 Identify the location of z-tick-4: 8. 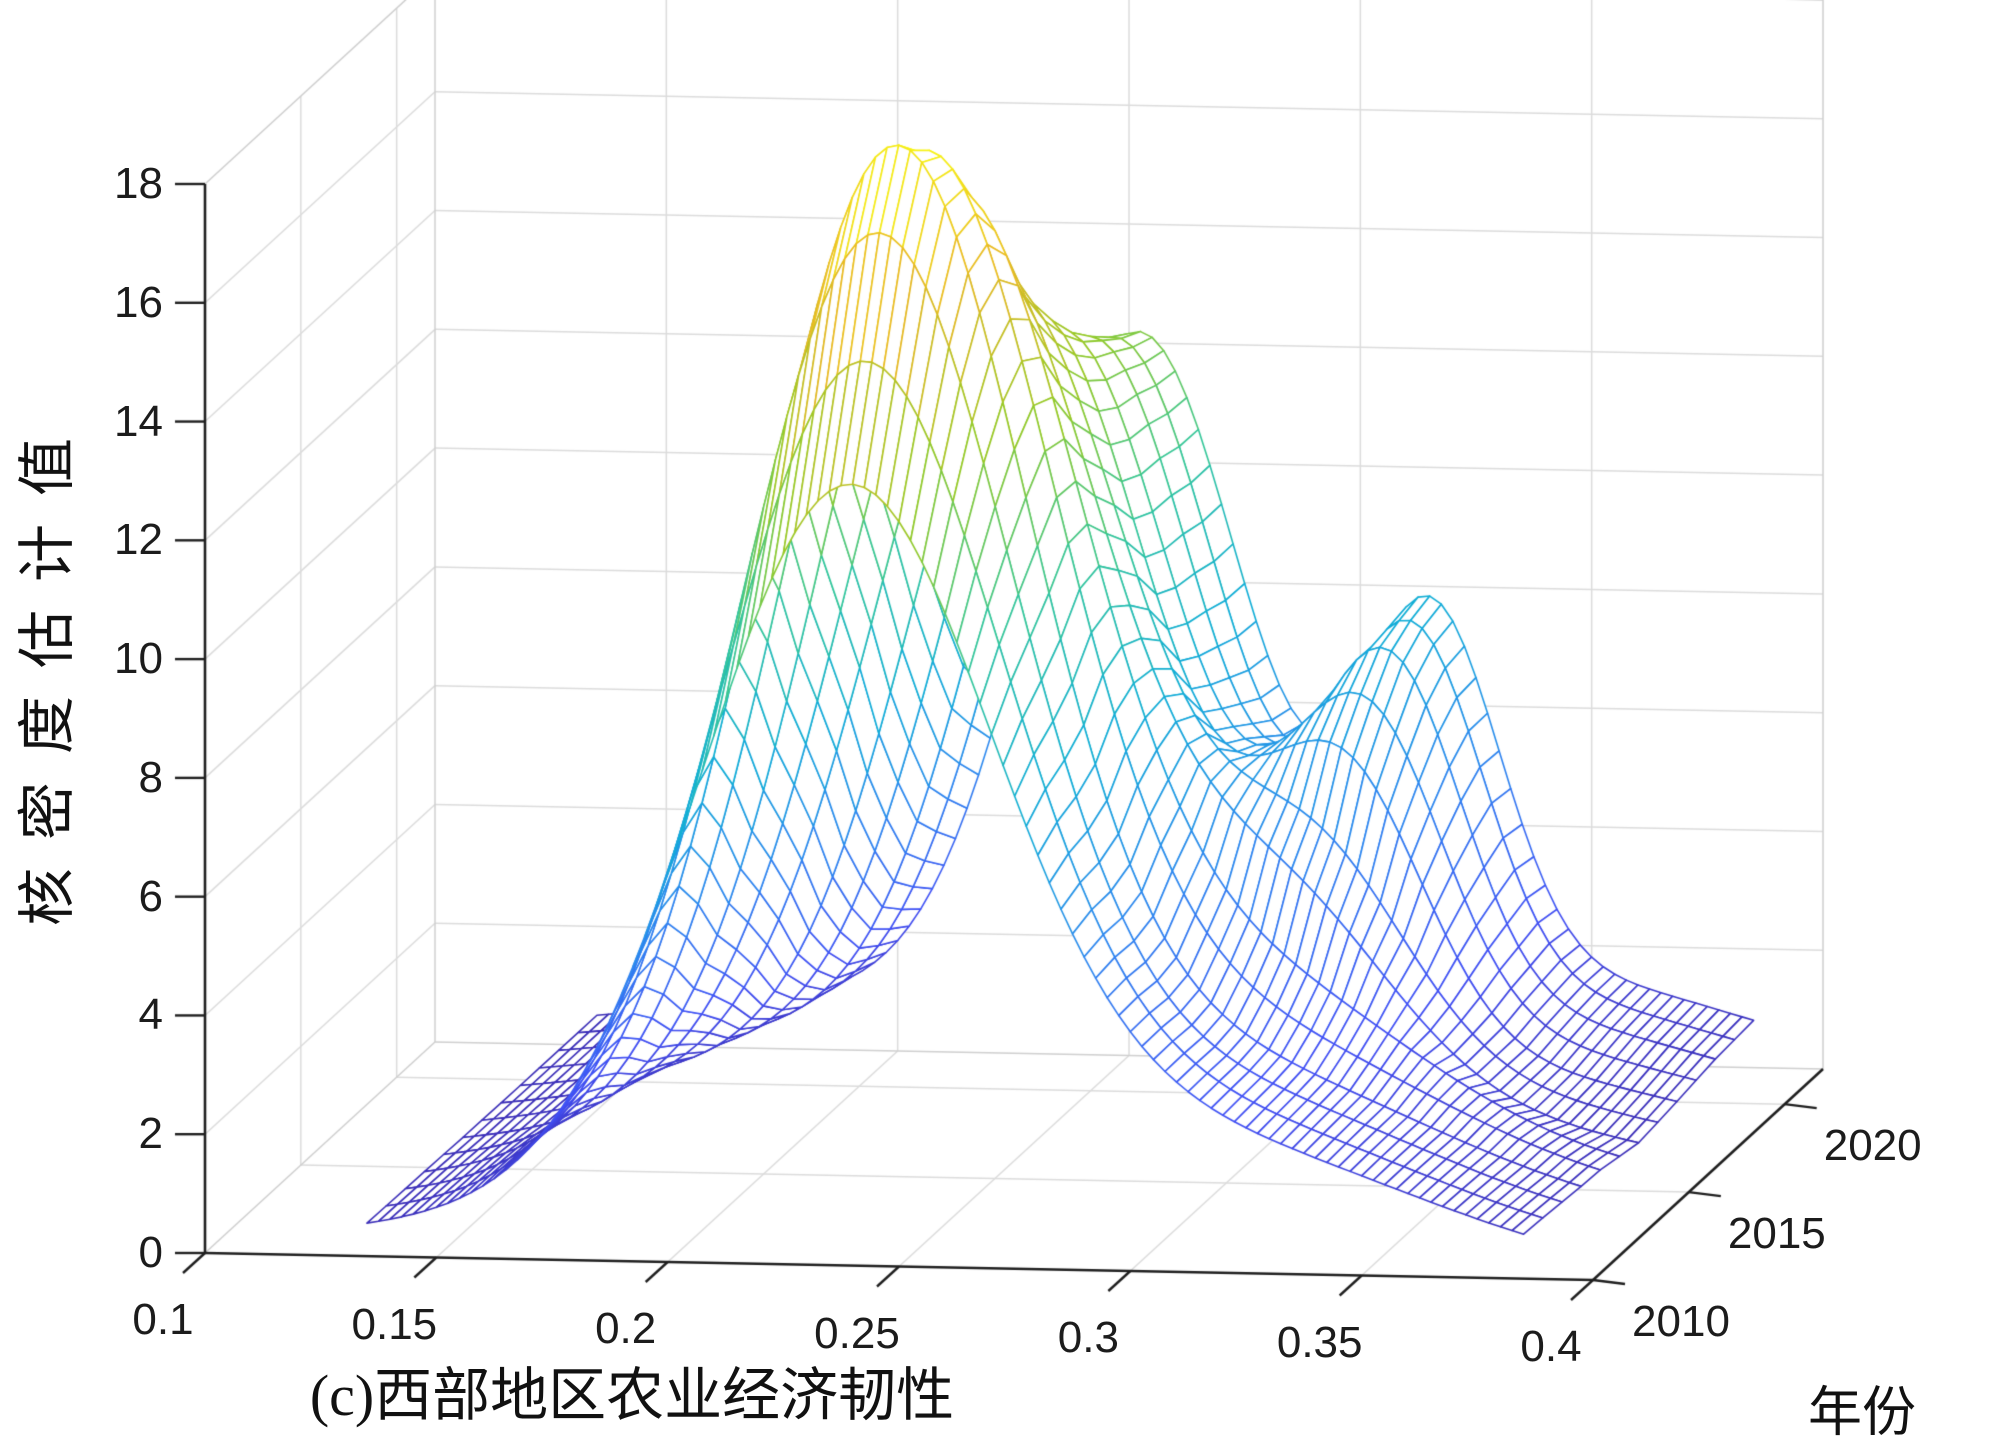
(150, 777).